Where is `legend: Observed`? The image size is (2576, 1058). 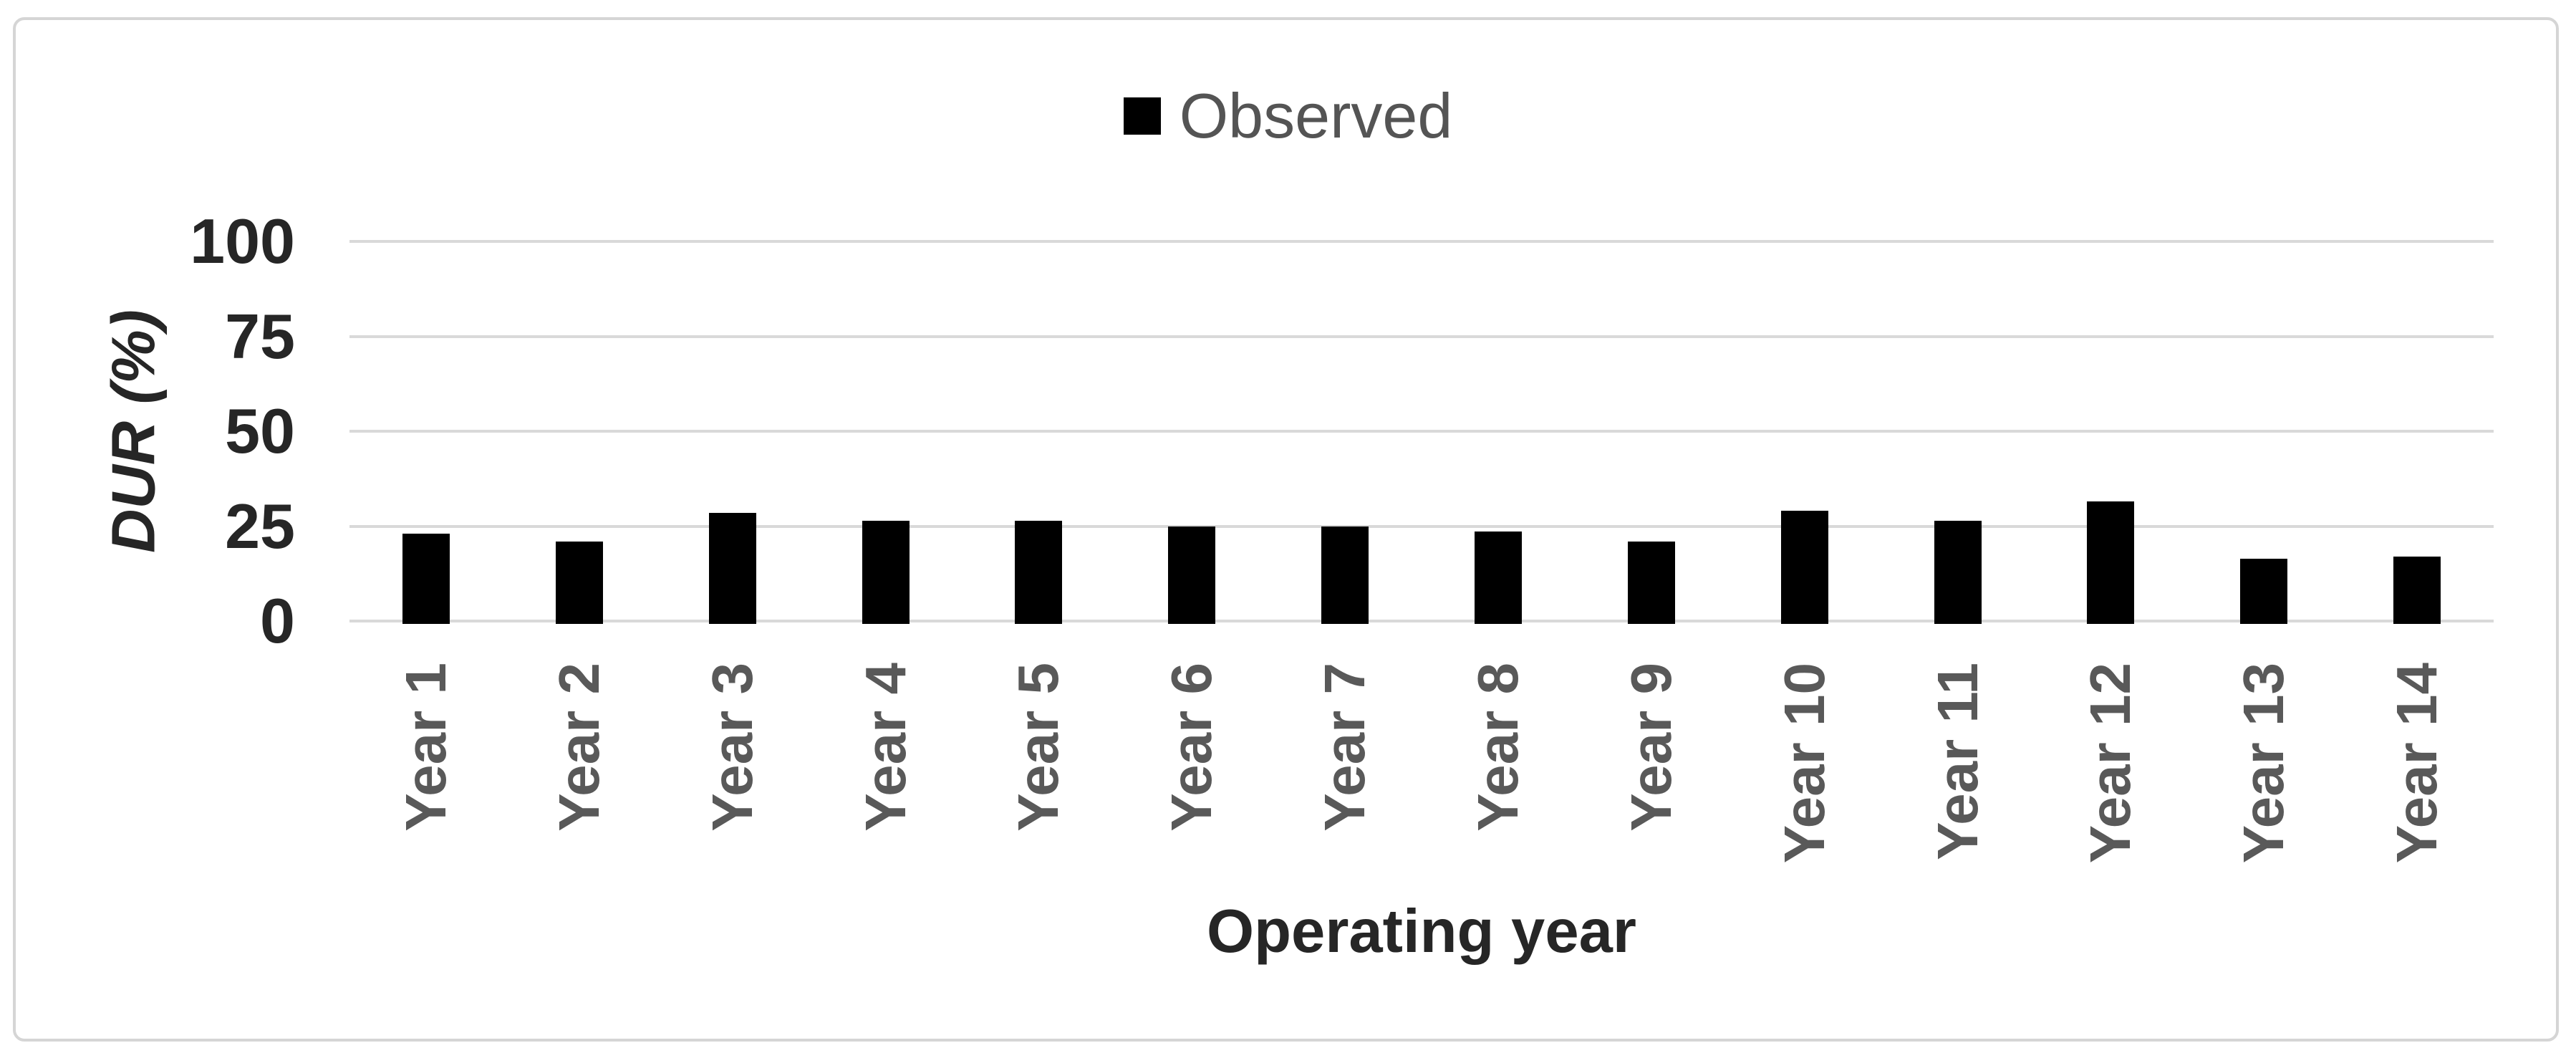 legend: Observed is located at coordinates (1288, 116).